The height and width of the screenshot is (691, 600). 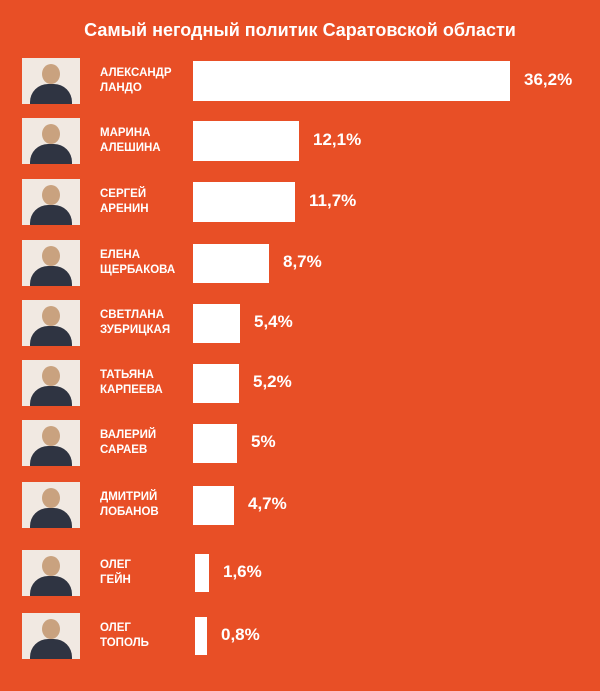 What do you see at coordinates (300, 383) in the screenshot?
I see `chart-row: ТАТЬЯНА КАРПЕЕВА 5,2%` at bounding box center [300, 383].